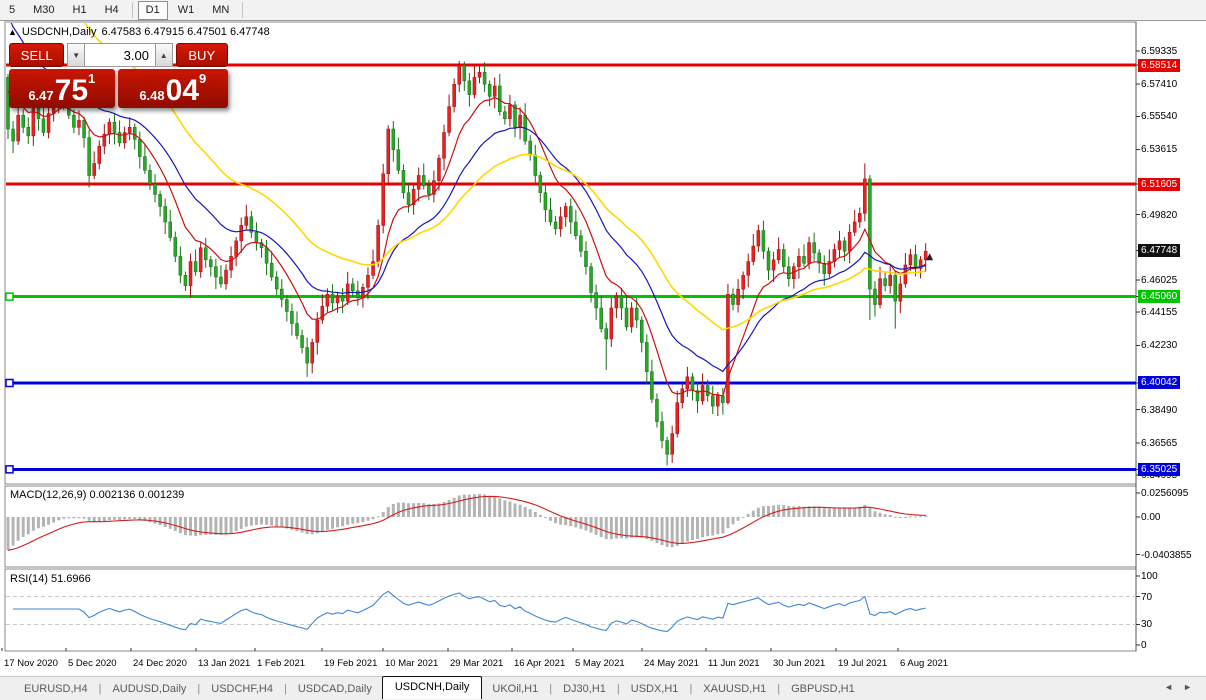 The image size is (1206, 700). What do you see at coordinates (50, 579) in the screenshot?
I see `rsi-label: RSI(14) 51.6966` at bounding box center [50, 579].